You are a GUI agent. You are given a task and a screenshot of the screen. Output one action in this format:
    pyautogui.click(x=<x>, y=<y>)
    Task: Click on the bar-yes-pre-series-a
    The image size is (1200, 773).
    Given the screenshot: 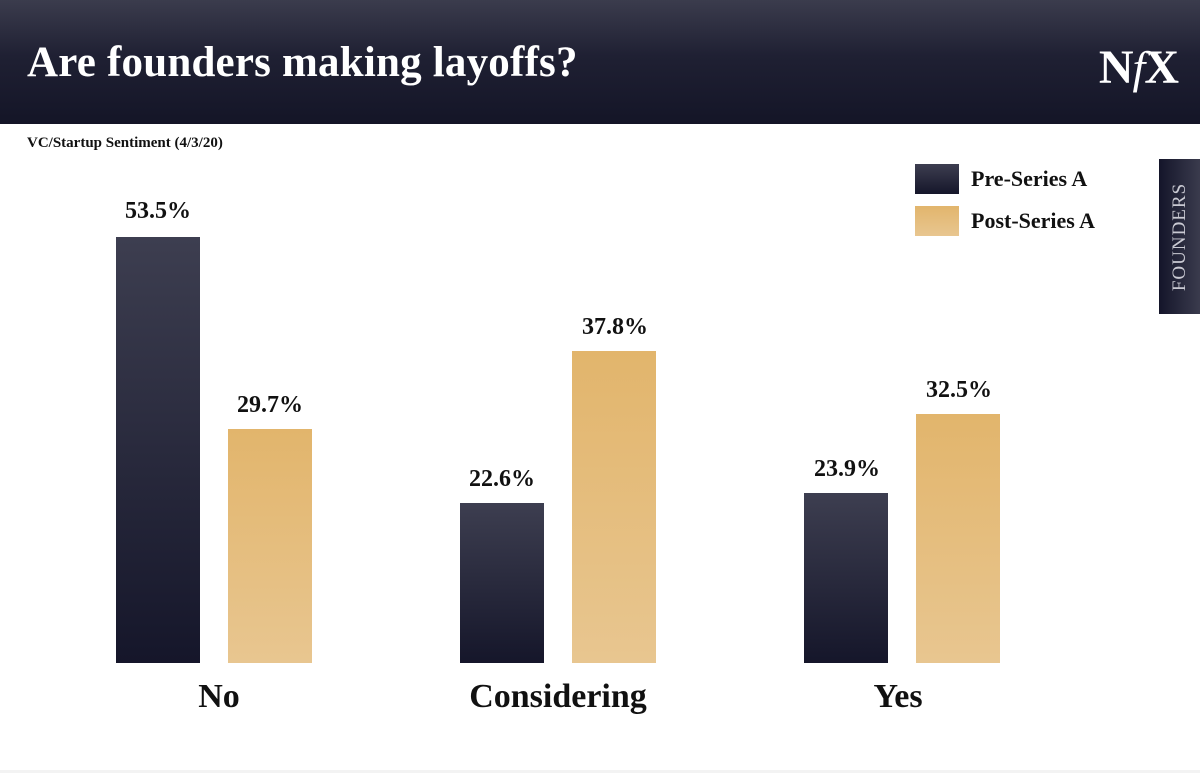 What is the action you would take?
    pyautogui.click(x=846, y=578)
    